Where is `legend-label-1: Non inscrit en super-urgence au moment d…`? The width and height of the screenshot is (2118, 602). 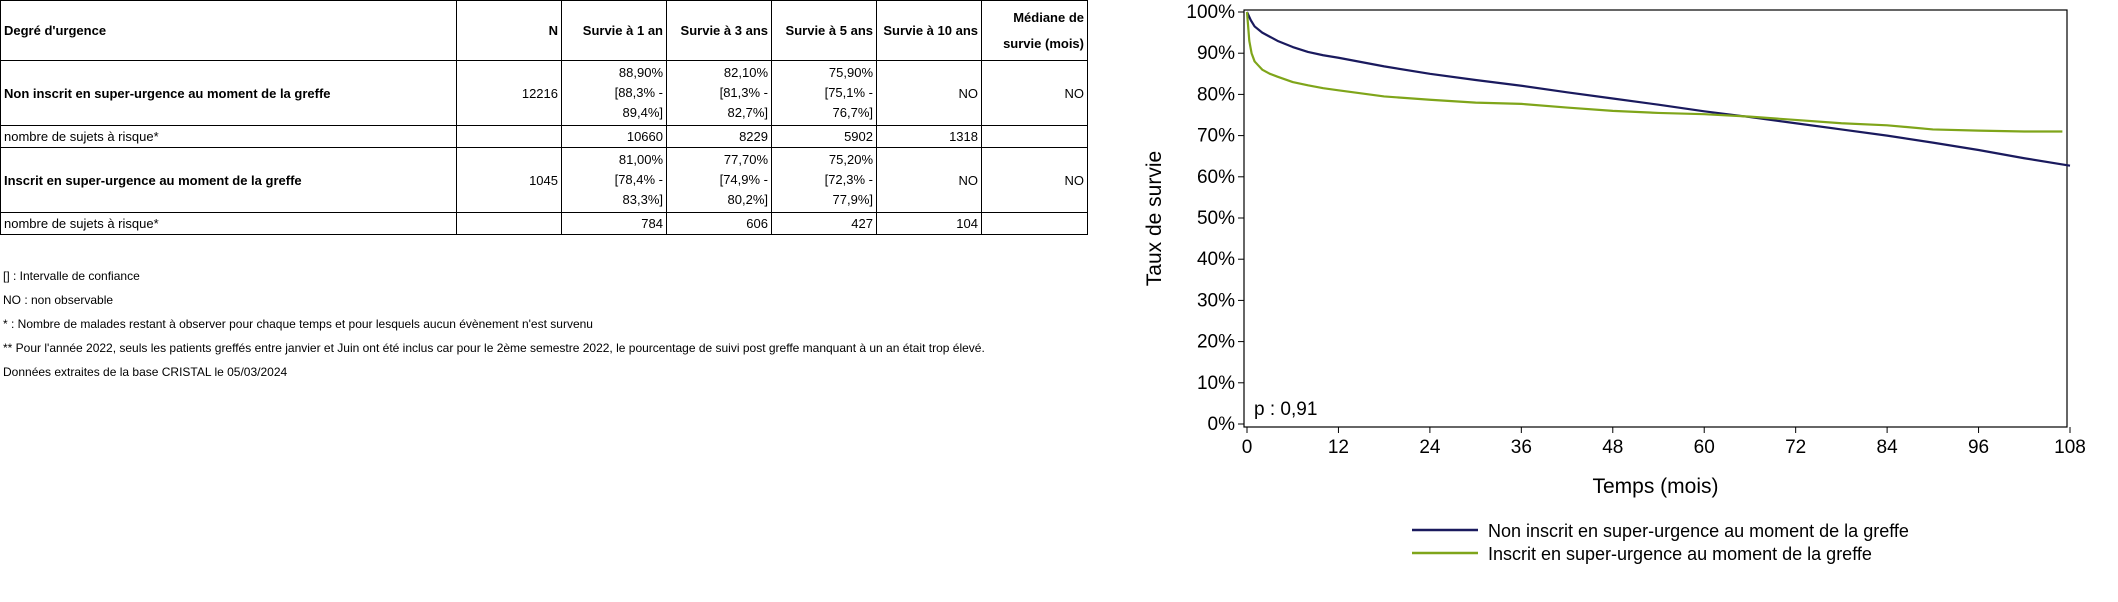 legend-label-1: Non inscrit en super-urgence au moment d… is located at coordinates (1698, 531).